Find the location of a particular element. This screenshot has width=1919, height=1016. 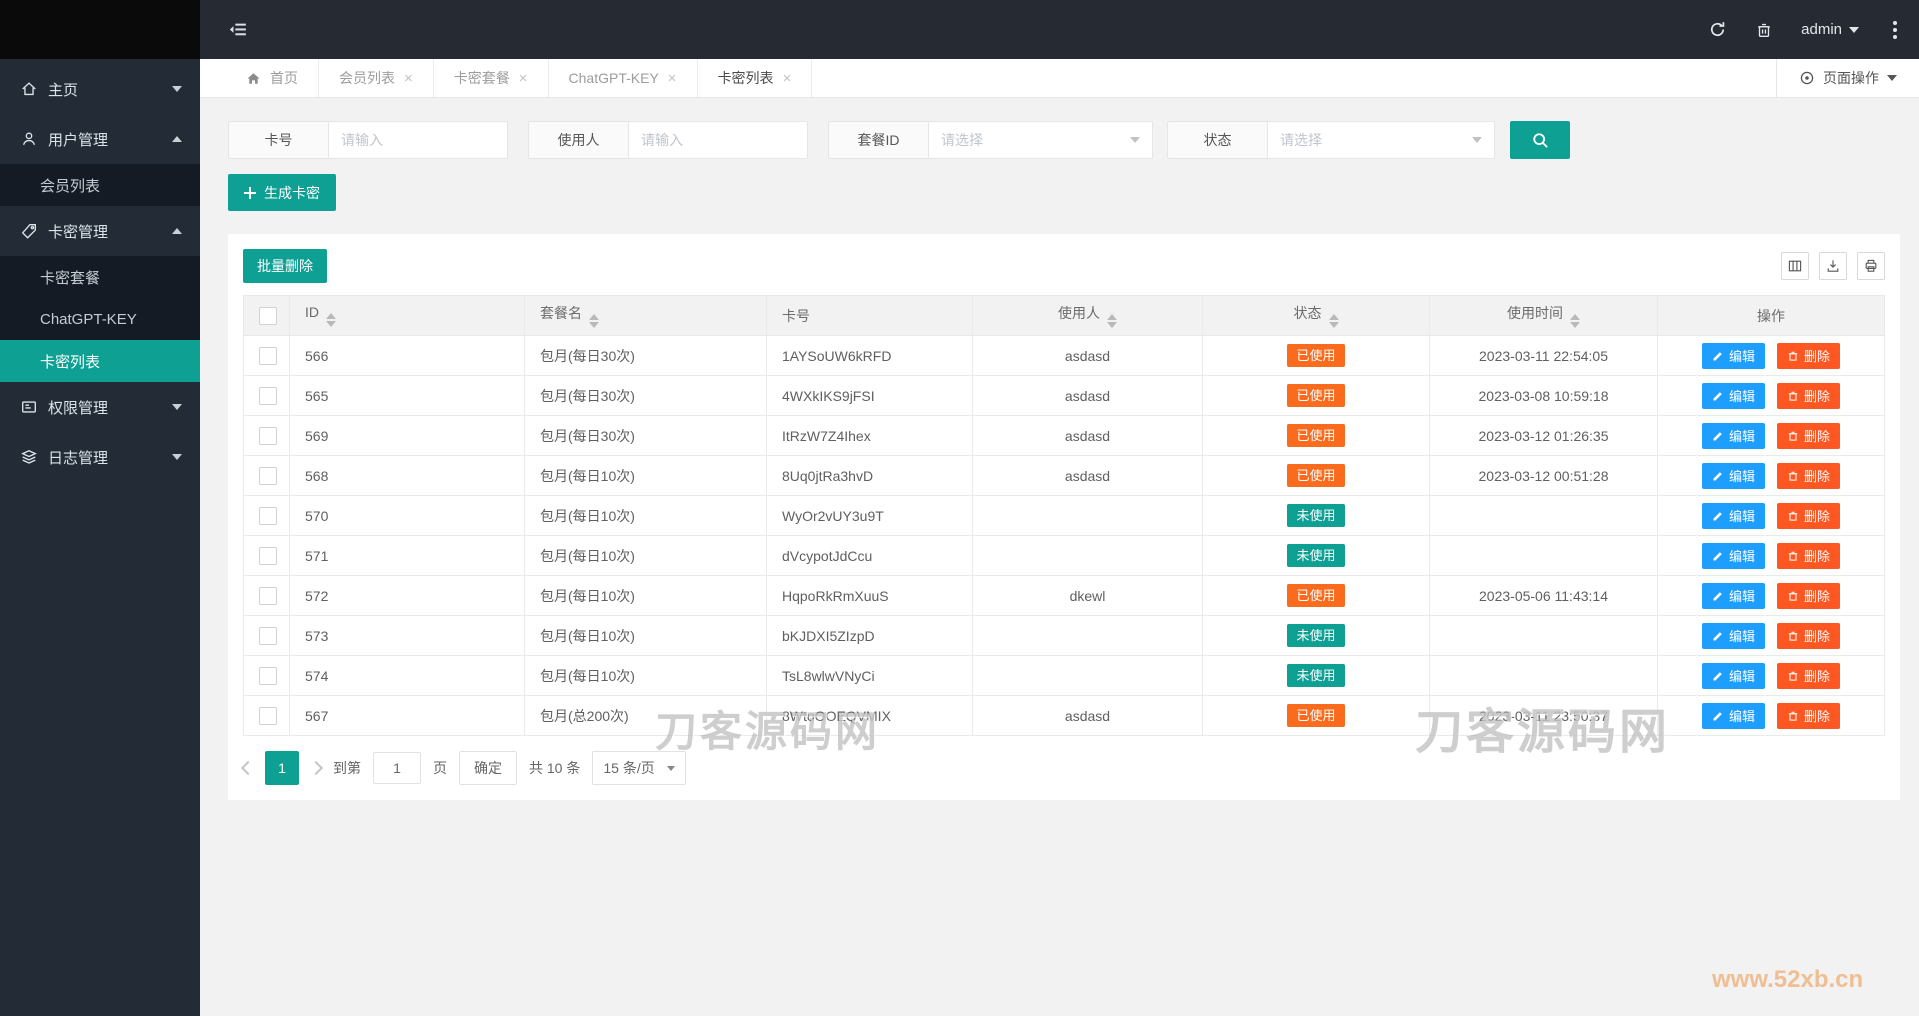

filter-user: 使用人 is located at coordinates (668, 140).